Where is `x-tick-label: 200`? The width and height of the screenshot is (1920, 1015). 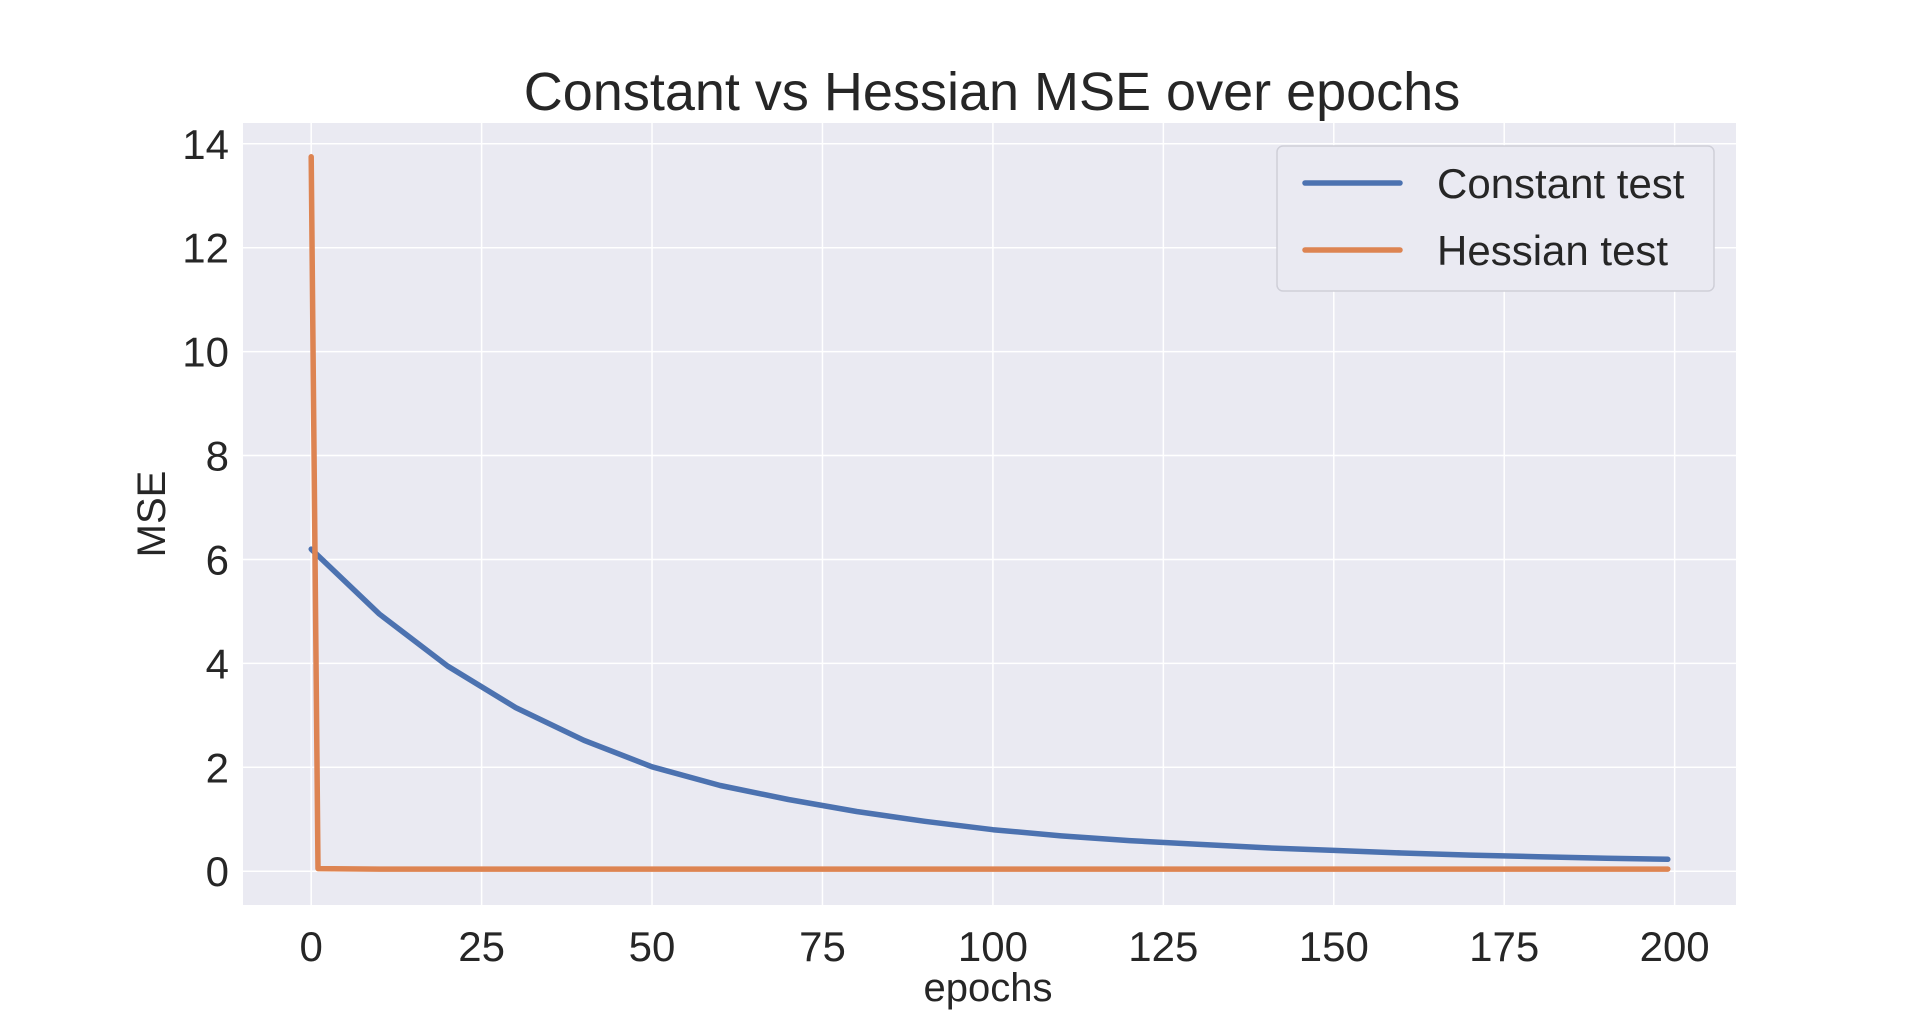
x-tick-label: 200 is located at coordinates (1675, 946).